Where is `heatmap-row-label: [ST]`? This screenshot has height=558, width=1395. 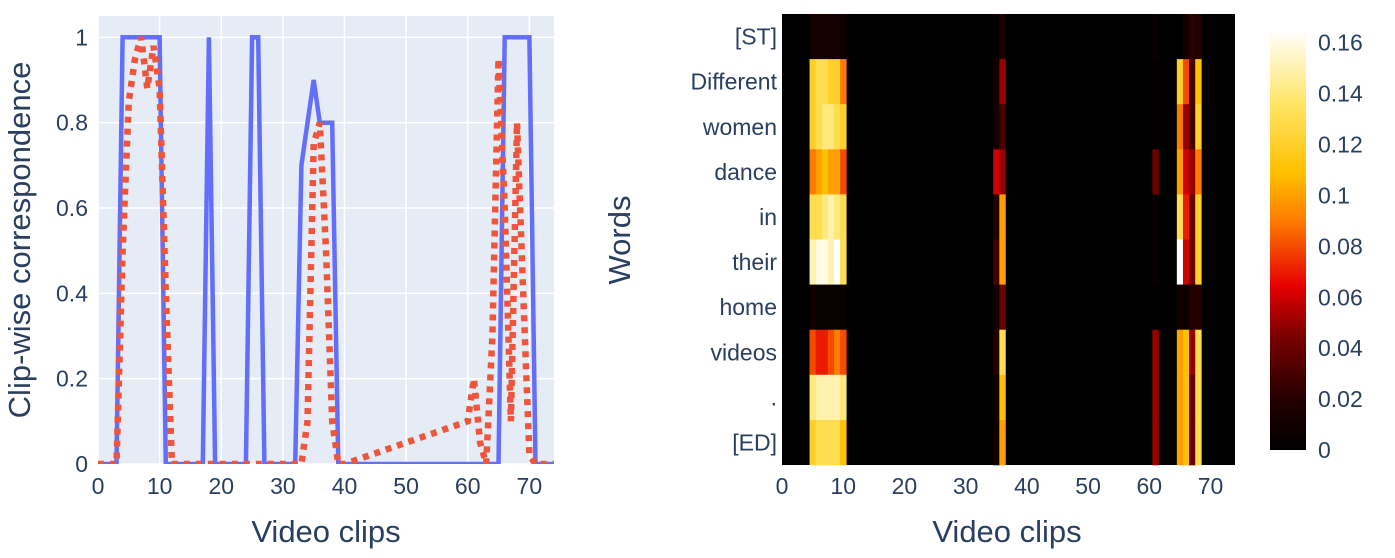
heatmap-row-label: [ST] is located at coordinates (756, 37).